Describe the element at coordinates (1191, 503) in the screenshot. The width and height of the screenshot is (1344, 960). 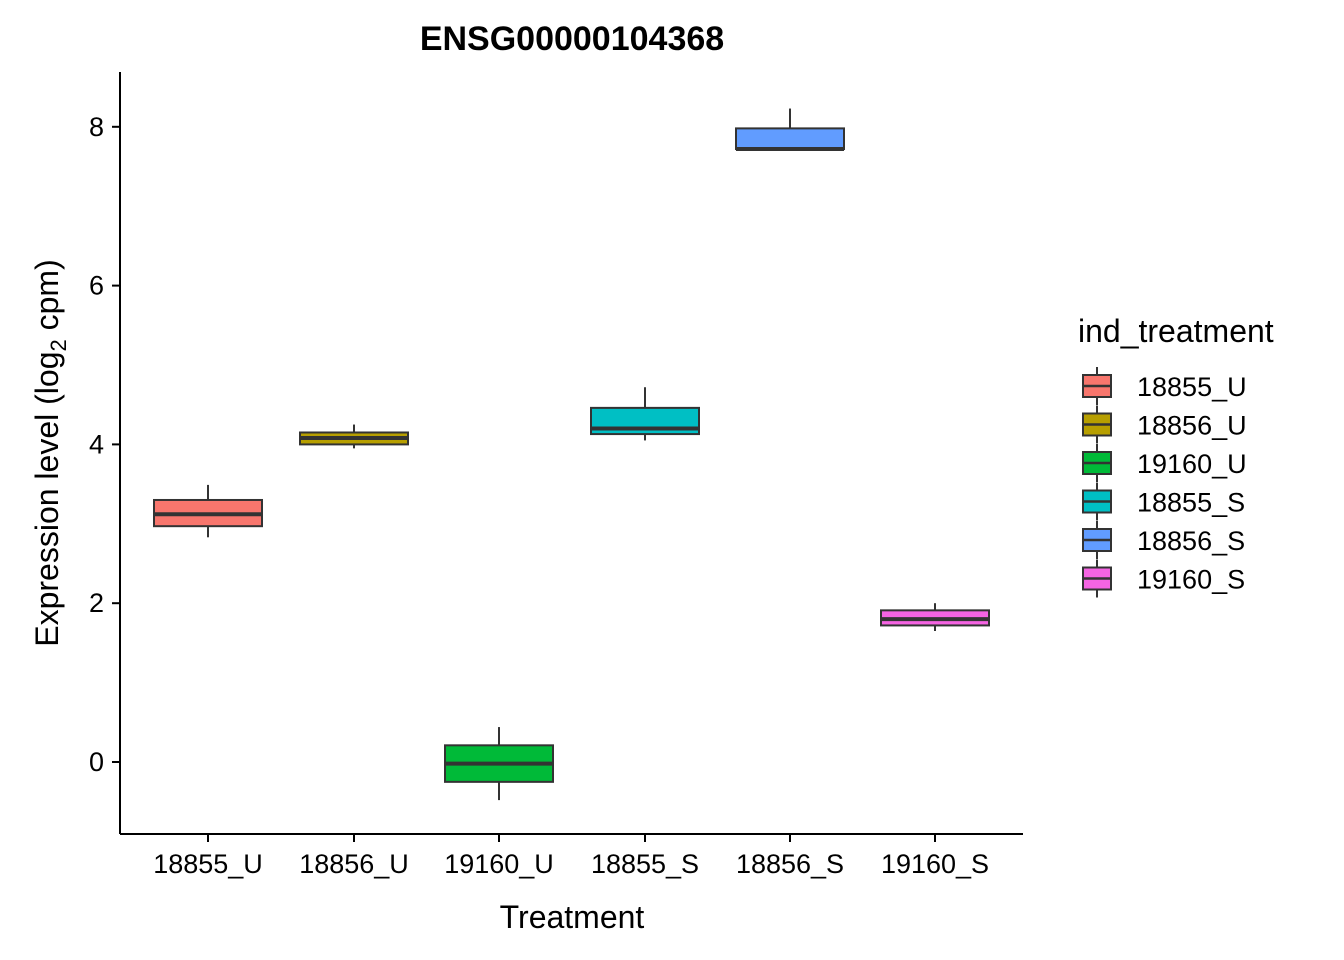
I see `legend-label: 18855_S` at that location.